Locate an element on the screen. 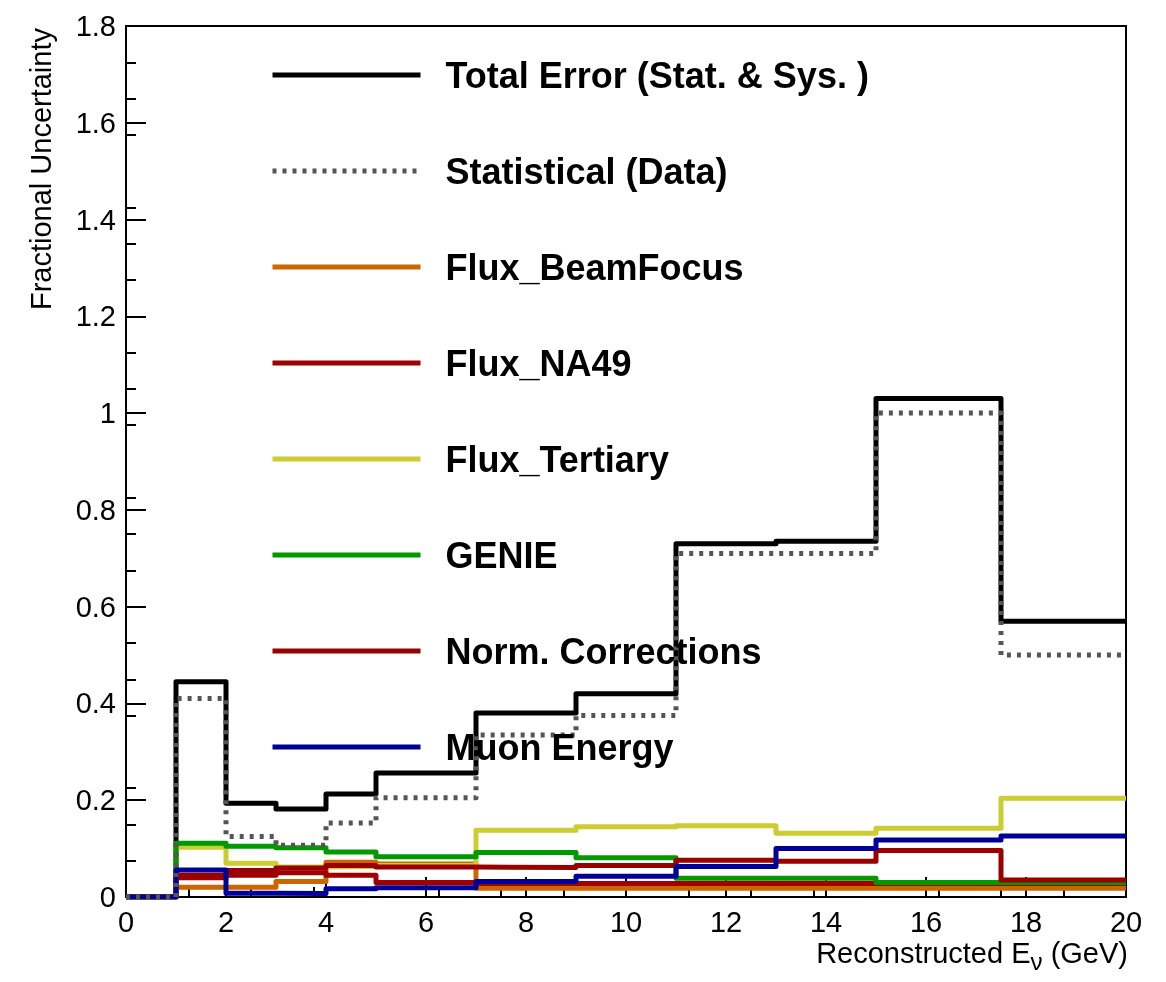 This screenshot has width=1166, height=982. x-axis-title: Reconstructed E$_{ν}$ (GeV) is located at coordinates (972, 956).